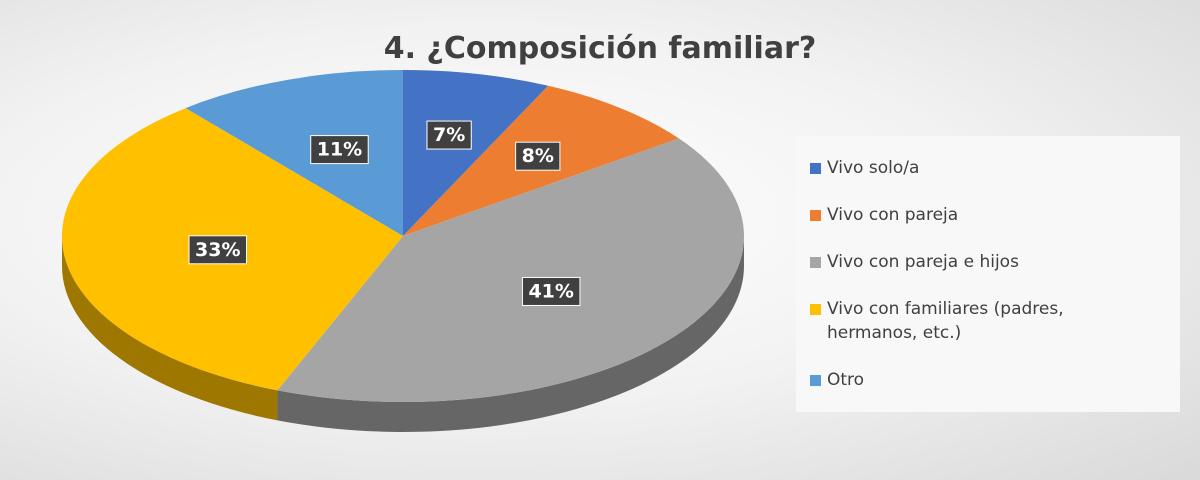 This screenshot has width=1200, height=480. Describe the element at coordinates (873, 167) in the screenshot. I see `legend-label: Vivo solo/a` at that location.